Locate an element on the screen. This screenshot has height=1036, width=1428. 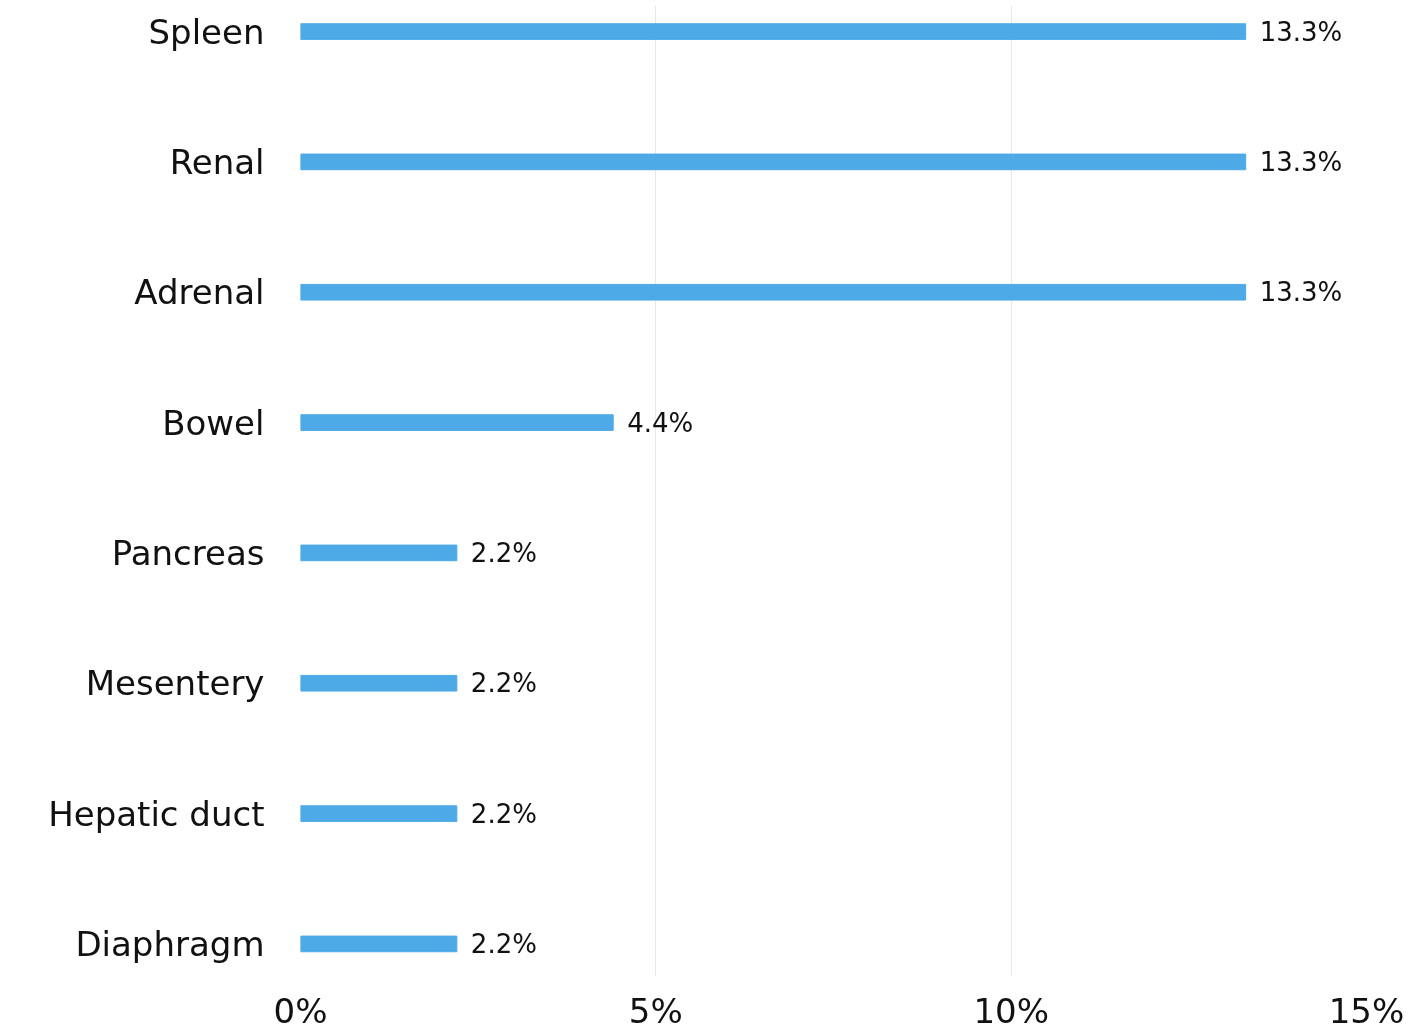
x-tick-label: 10% is located at coordinates (1011, 1010).